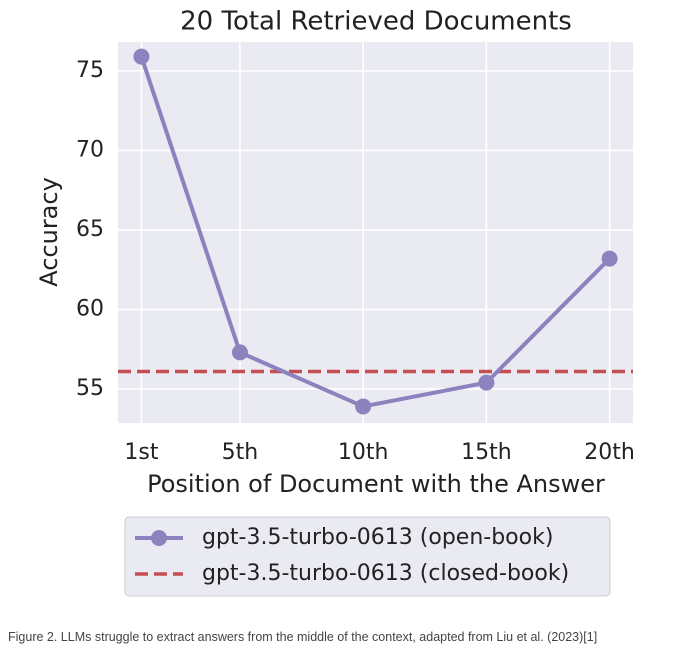 This screenshot has height=655, width=677. I want to click on y-tick-label: 55, so click(90, 388).